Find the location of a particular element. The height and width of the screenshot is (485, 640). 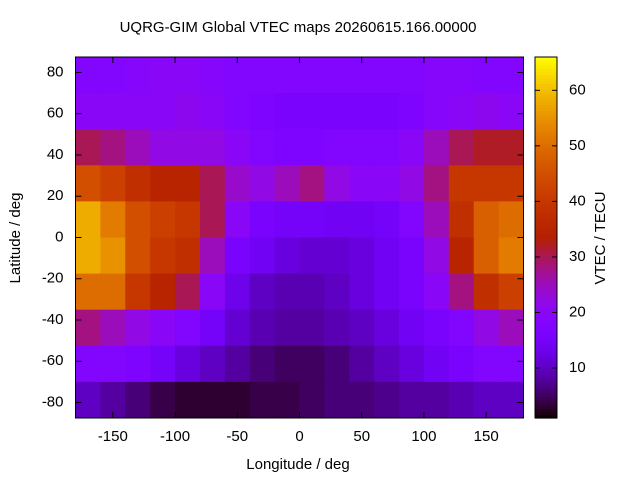

colorbar-tick-label: 40 is located at coordinates (577, 200).